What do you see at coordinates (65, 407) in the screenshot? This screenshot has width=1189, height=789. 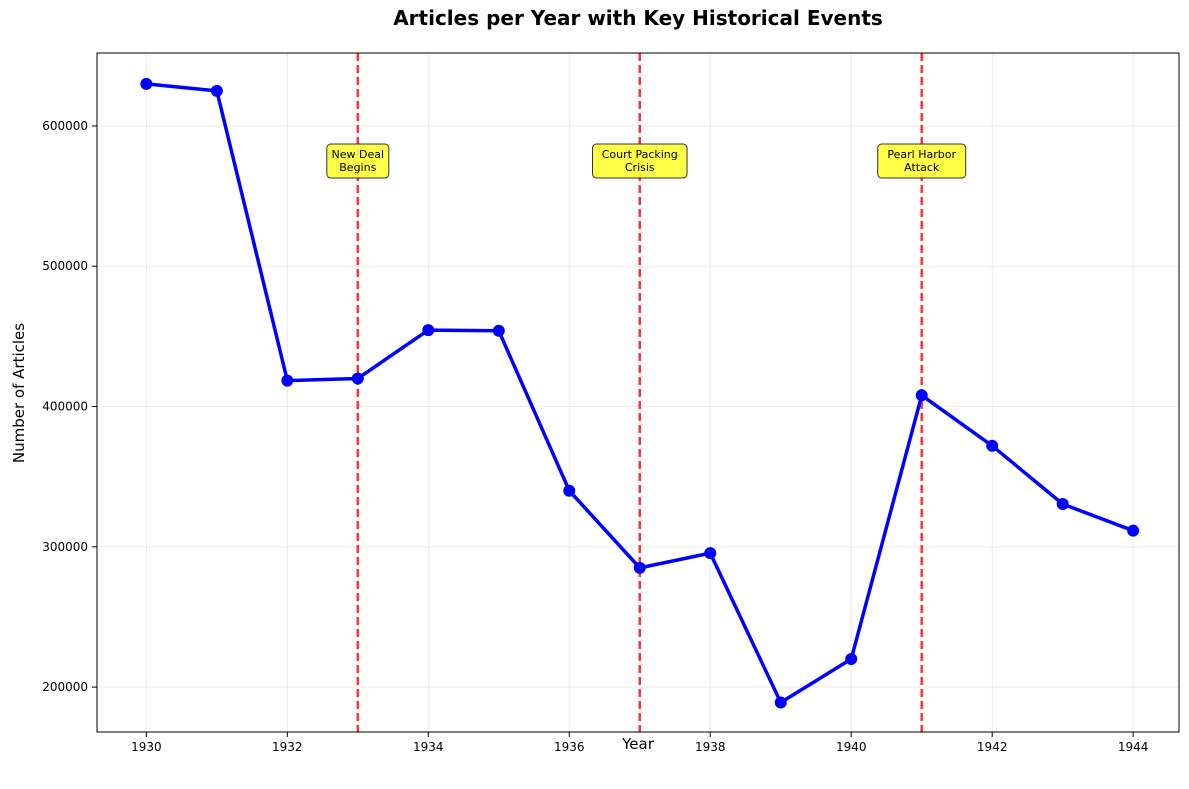 I see `y-tick-label: 400000` at bounding box center [65, 407].